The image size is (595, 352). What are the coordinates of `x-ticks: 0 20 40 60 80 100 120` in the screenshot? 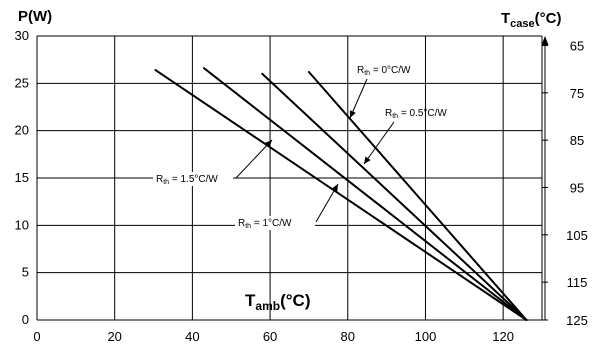 It's located at (273, 336).